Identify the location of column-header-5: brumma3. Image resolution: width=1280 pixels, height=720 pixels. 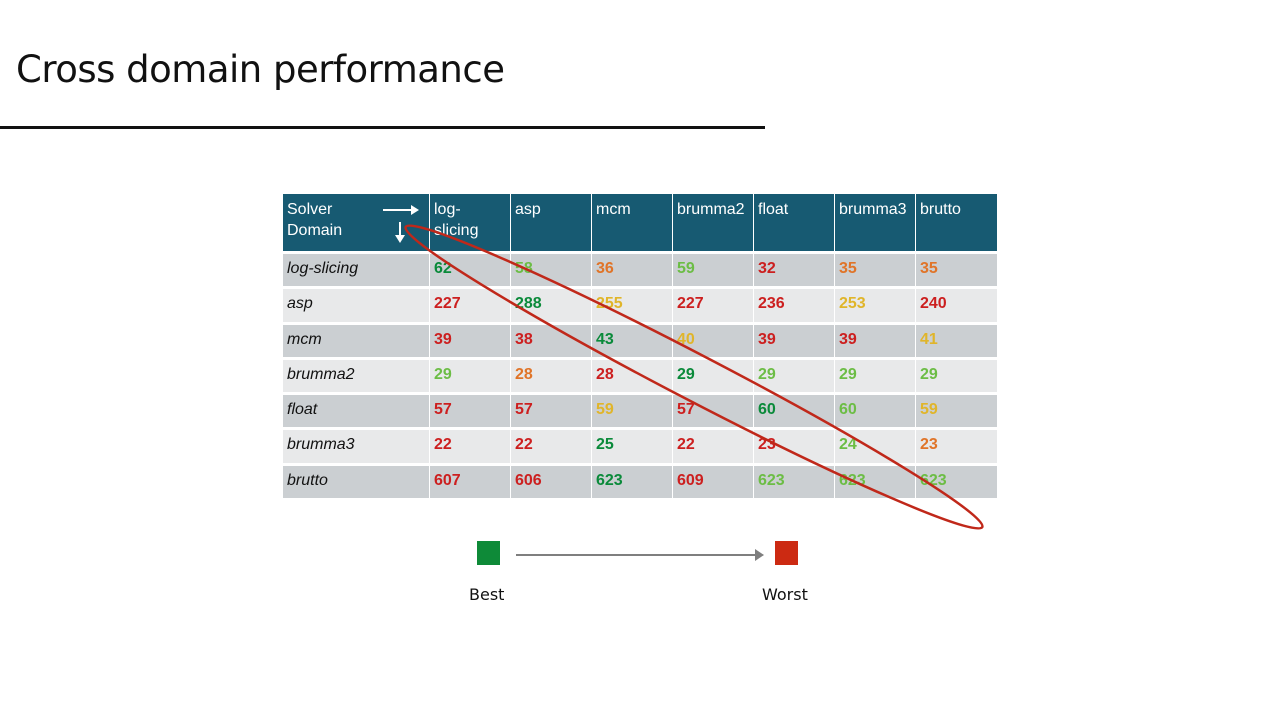
(875, 224).